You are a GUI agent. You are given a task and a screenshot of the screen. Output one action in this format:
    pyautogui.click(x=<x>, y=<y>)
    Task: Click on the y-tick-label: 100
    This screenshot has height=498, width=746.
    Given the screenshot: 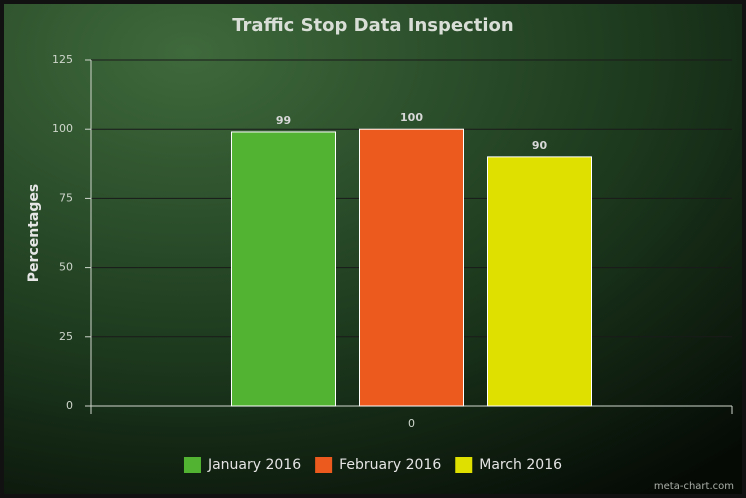 What is the action you would take?
    pyautogui.click(x=62, y=128)
    